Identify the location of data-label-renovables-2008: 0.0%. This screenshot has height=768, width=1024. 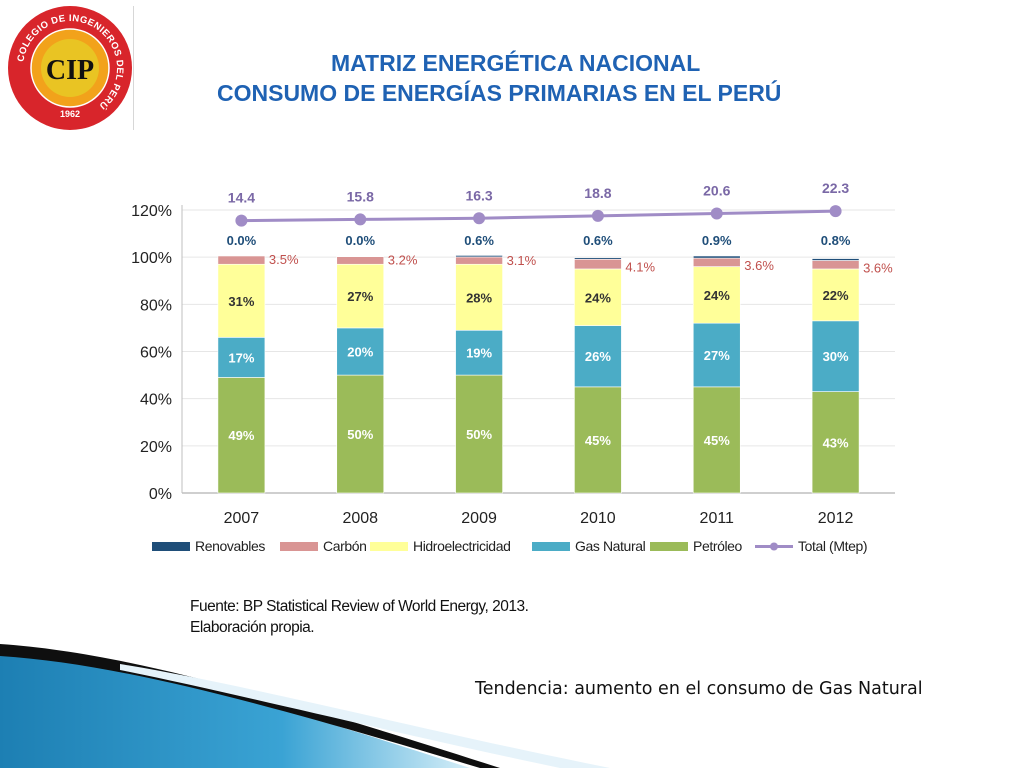
(360, 240).